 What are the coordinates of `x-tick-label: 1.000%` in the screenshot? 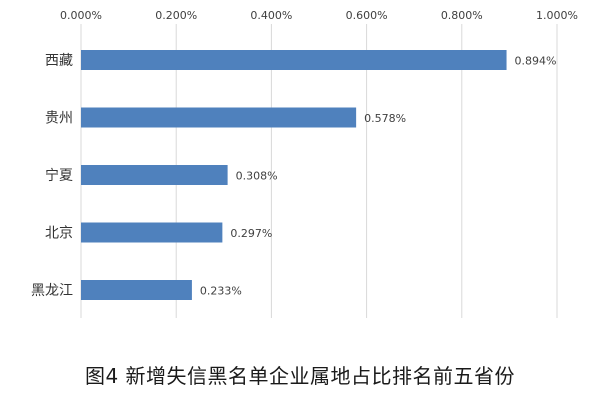 It's located at (557, 15).